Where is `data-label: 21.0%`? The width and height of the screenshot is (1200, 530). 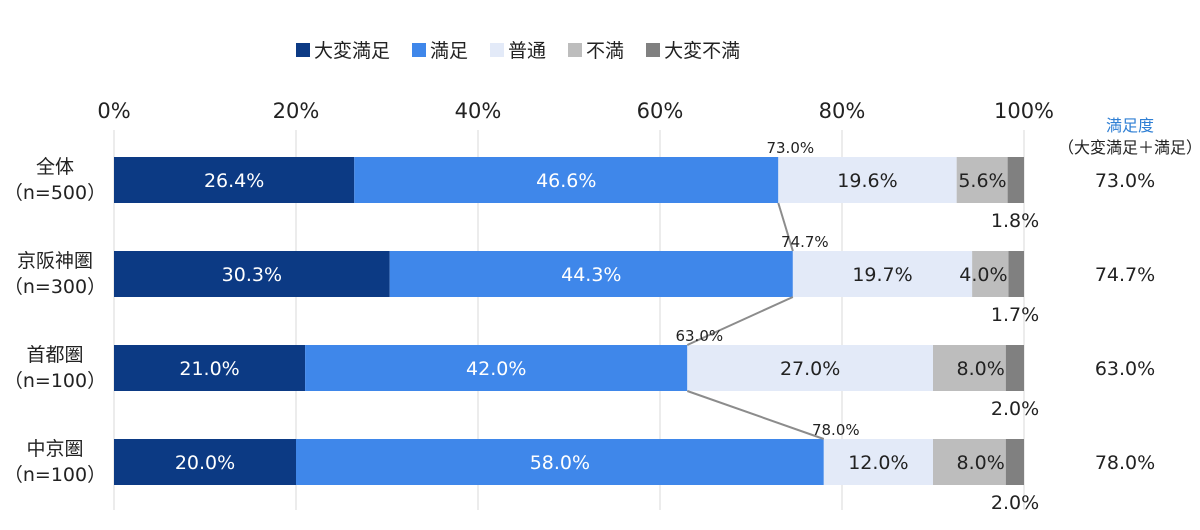 data-label: 21.0% is located at coordinates (209, 369).